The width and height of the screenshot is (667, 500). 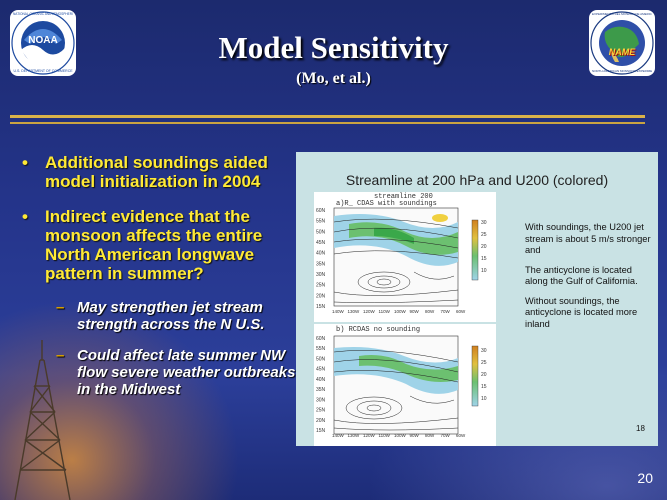 I want to click on slide-subtitle: (Mo, et al.), so click(x=333, y=78).